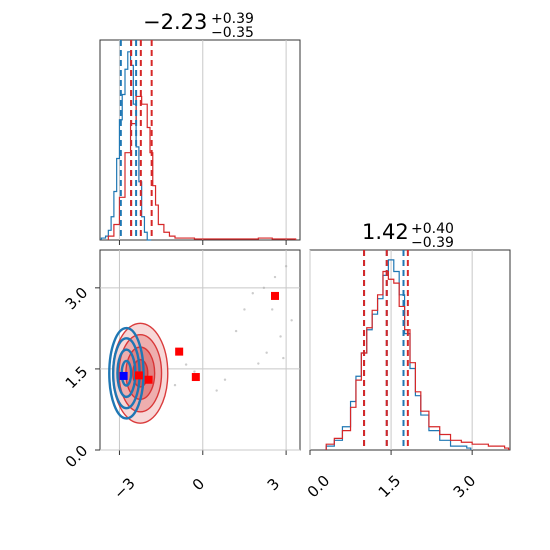 The height and width of the screenshot is (550, 550). I want to click on y-tick-label-3: 3.0, so click(77, 299).